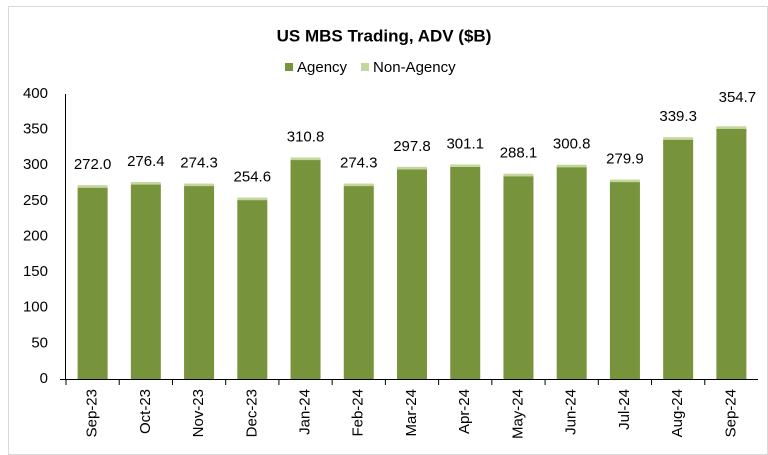  What do you see at coordinates (677, 413) in the screenshot?
I see `x-tick-label: Aug-24` at bounding box center [677, 413].